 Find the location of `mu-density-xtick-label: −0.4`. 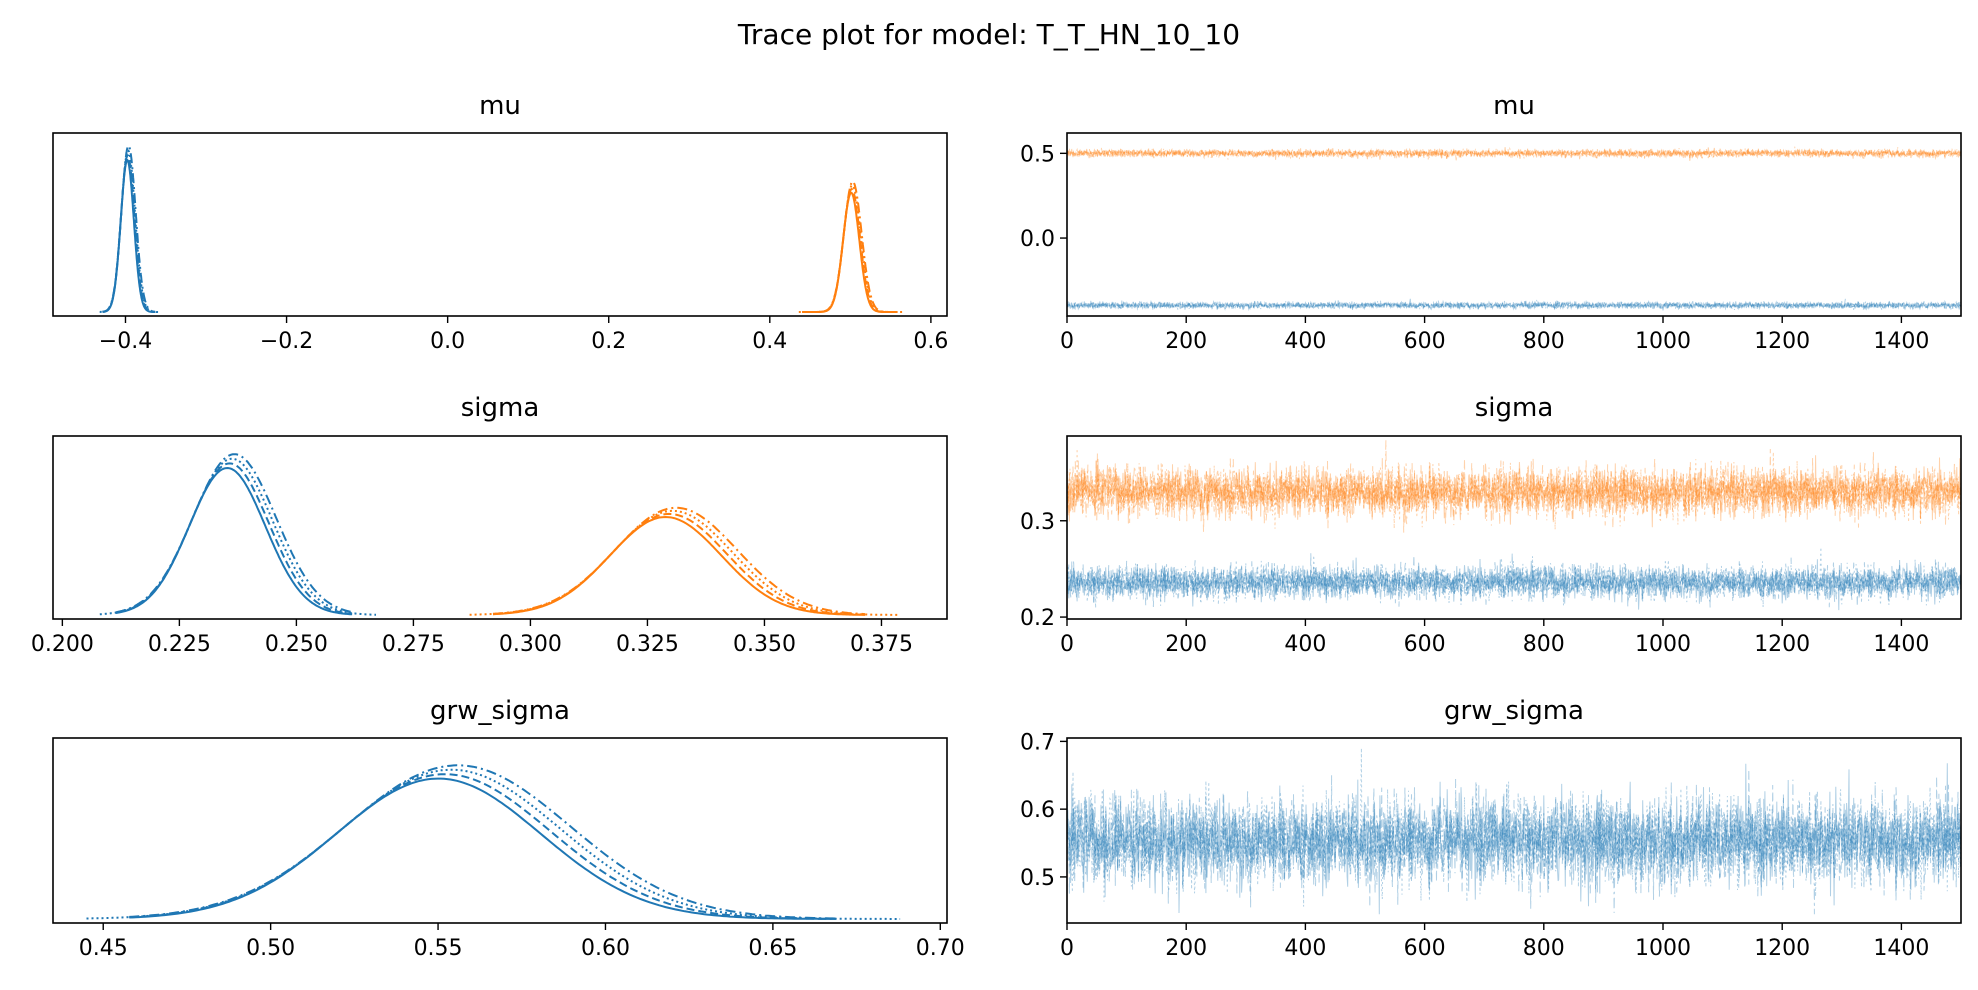

mu-density-xtick-label: −0.4 is located at coordinates (125, 341).